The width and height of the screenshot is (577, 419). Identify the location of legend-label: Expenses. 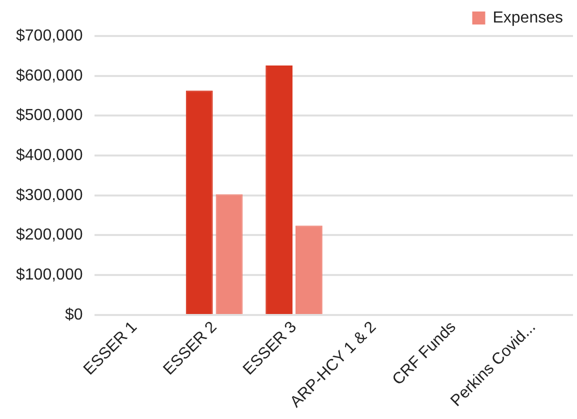
(527, 17).